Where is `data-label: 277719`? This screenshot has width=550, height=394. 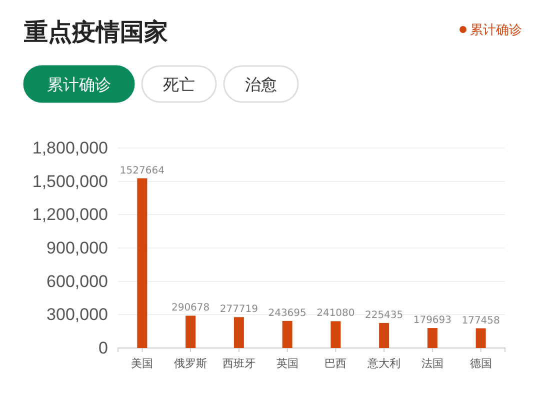 data-label: 277719 is located at coordinates (239, 310).